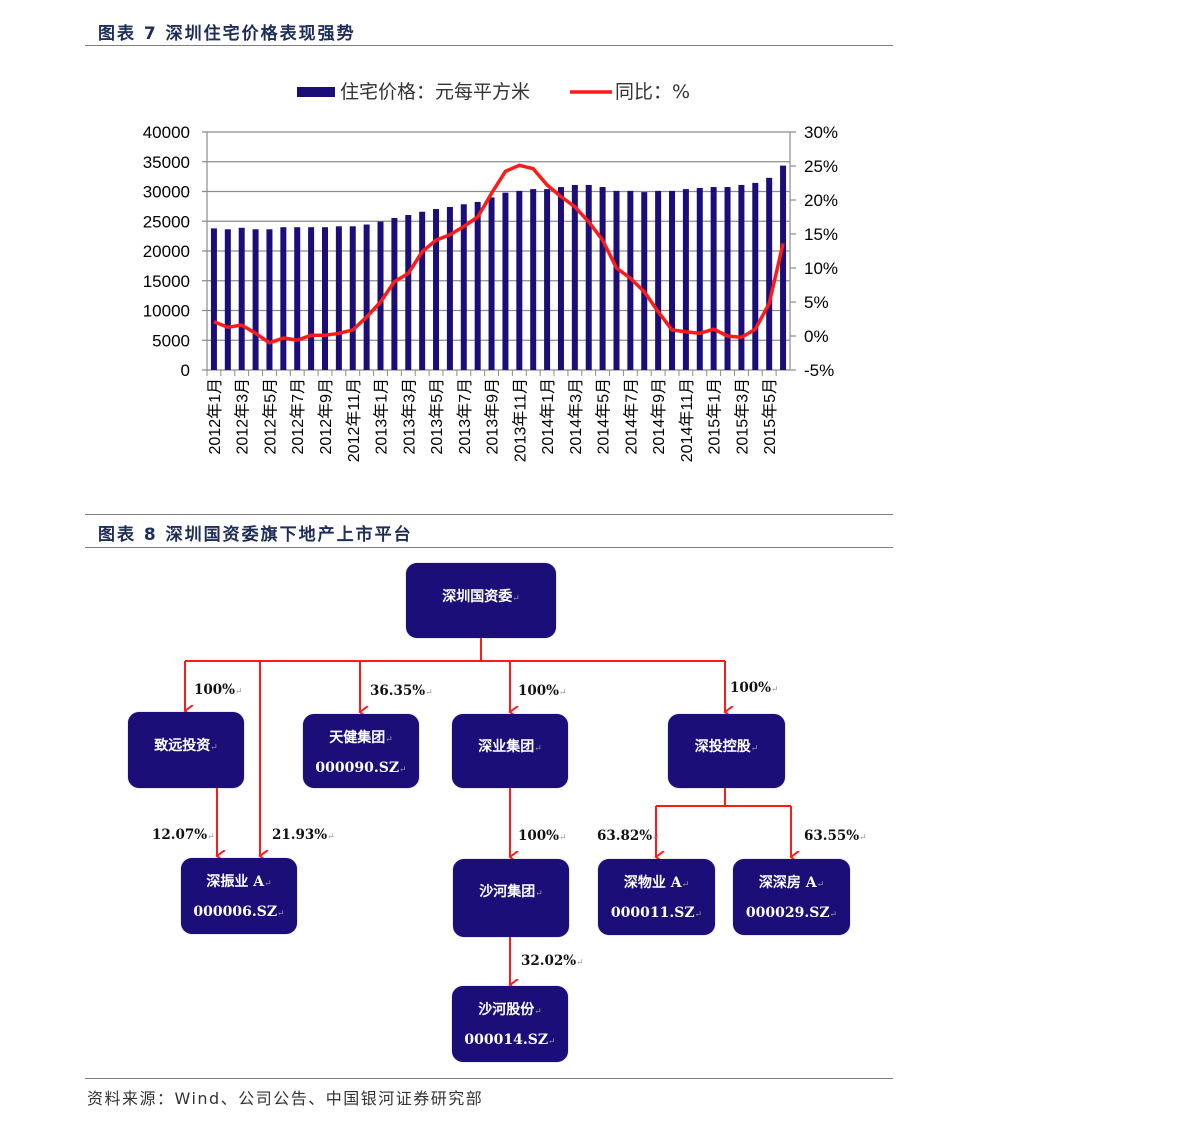  Describe the element at coordinates (659, 416) in the screenshot. I see `x-tick-label: 2014年9月` at that location.